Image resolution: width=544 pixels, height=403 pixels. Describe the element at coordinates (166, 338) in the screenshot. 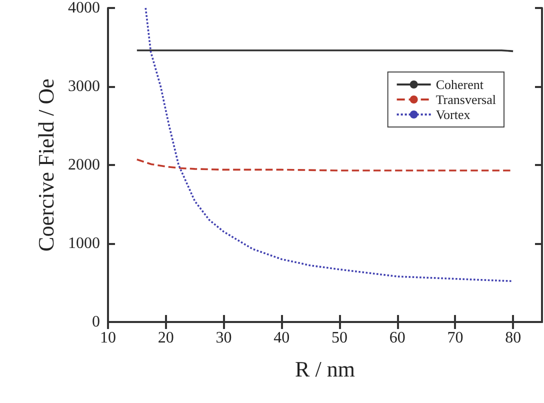

I see `x-tick-label: 20` at that location.